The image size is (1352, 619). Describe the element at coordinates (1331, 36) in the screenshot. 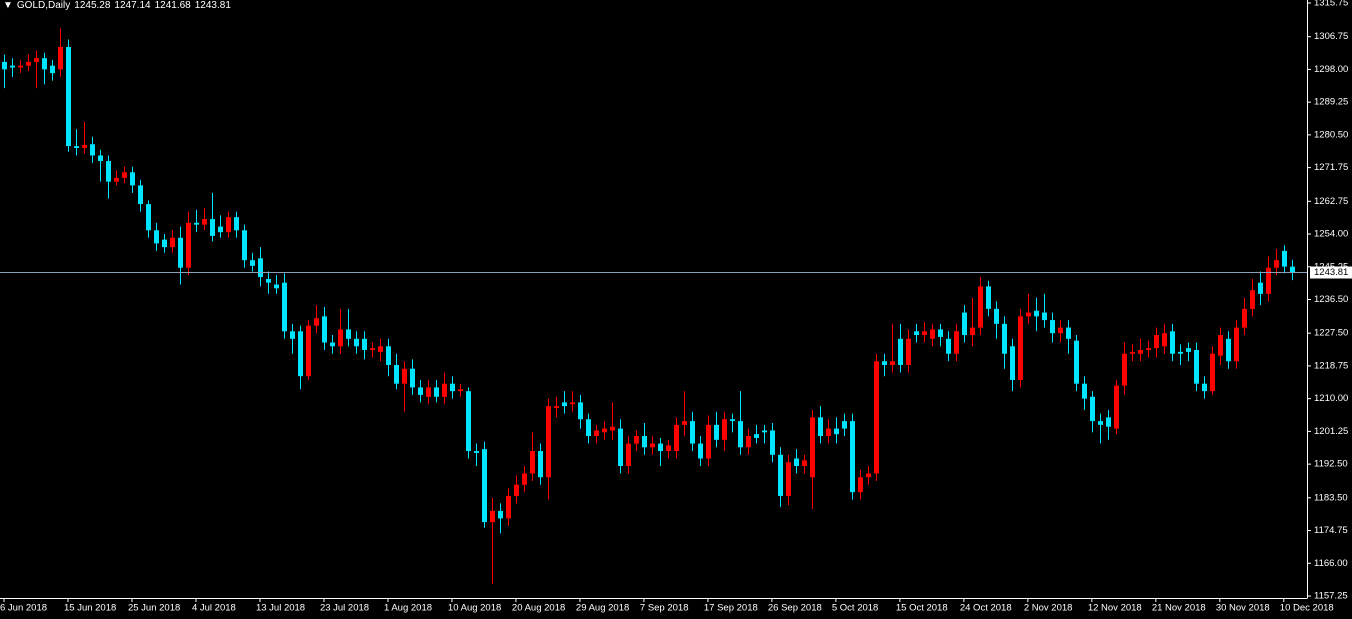

I see `y-tick-label: 1306.75` at that location.